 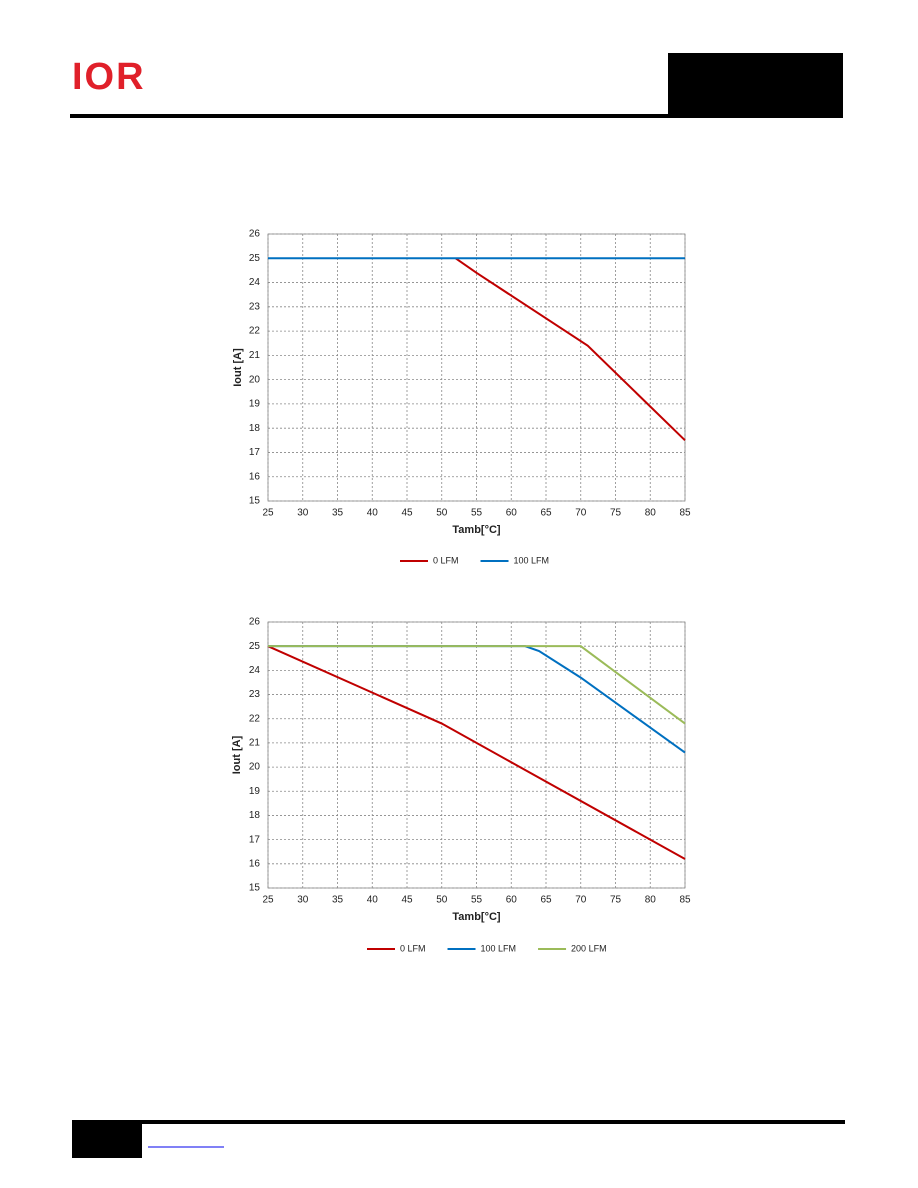 What do you see at coordinates (458, 1122) in the screenshot?
I see `footer-rule` at bounding box center [458, 1122].